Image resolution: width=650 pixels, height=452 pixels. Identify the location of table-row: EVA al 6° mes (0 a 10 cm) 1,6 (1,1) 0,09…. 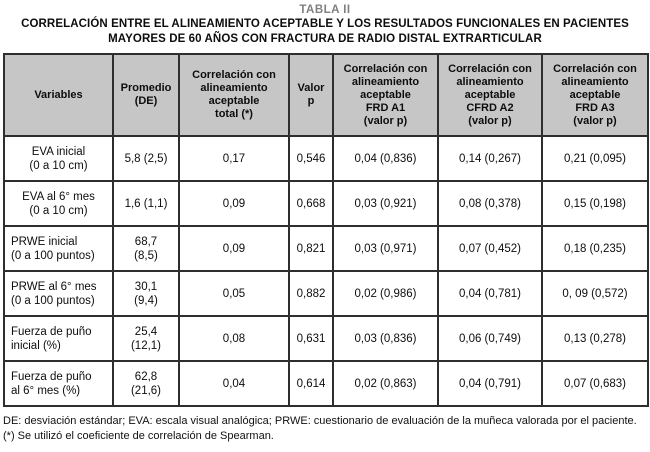
(326, 204).